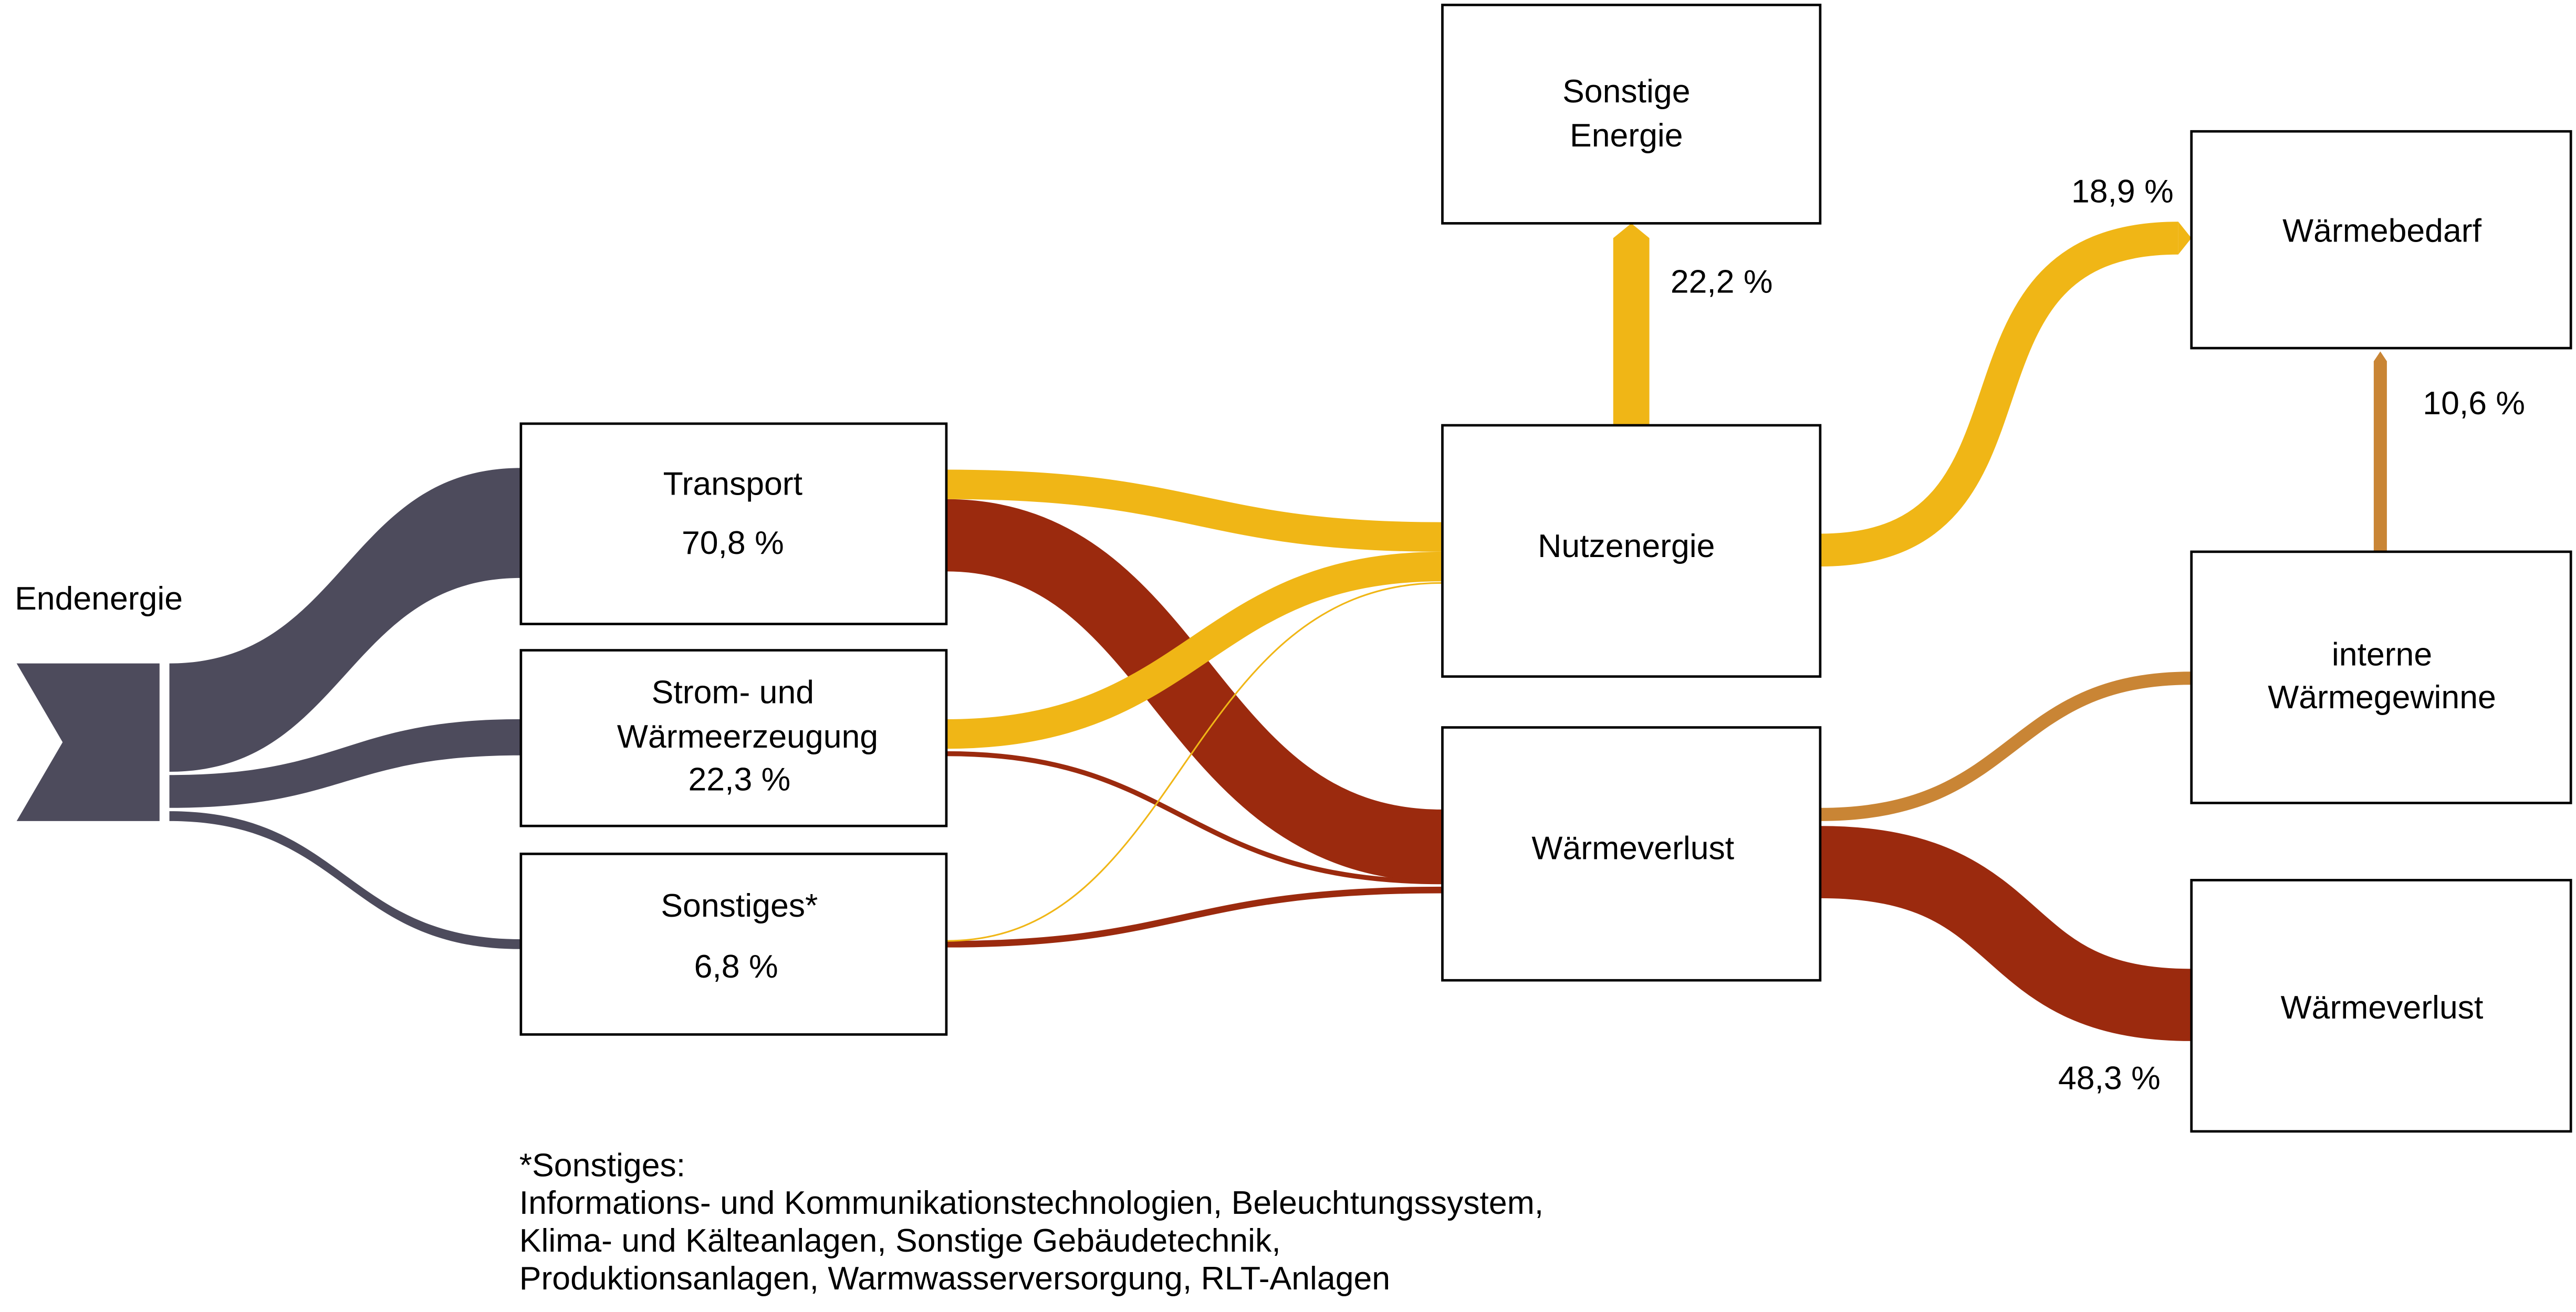 The height and width of the screenshot is (1312, 2576). What do you see at coordinates (1722, 282) in the screenshot?
I see `flow-label: 22,2 %` at bounding box center [1722, 282].